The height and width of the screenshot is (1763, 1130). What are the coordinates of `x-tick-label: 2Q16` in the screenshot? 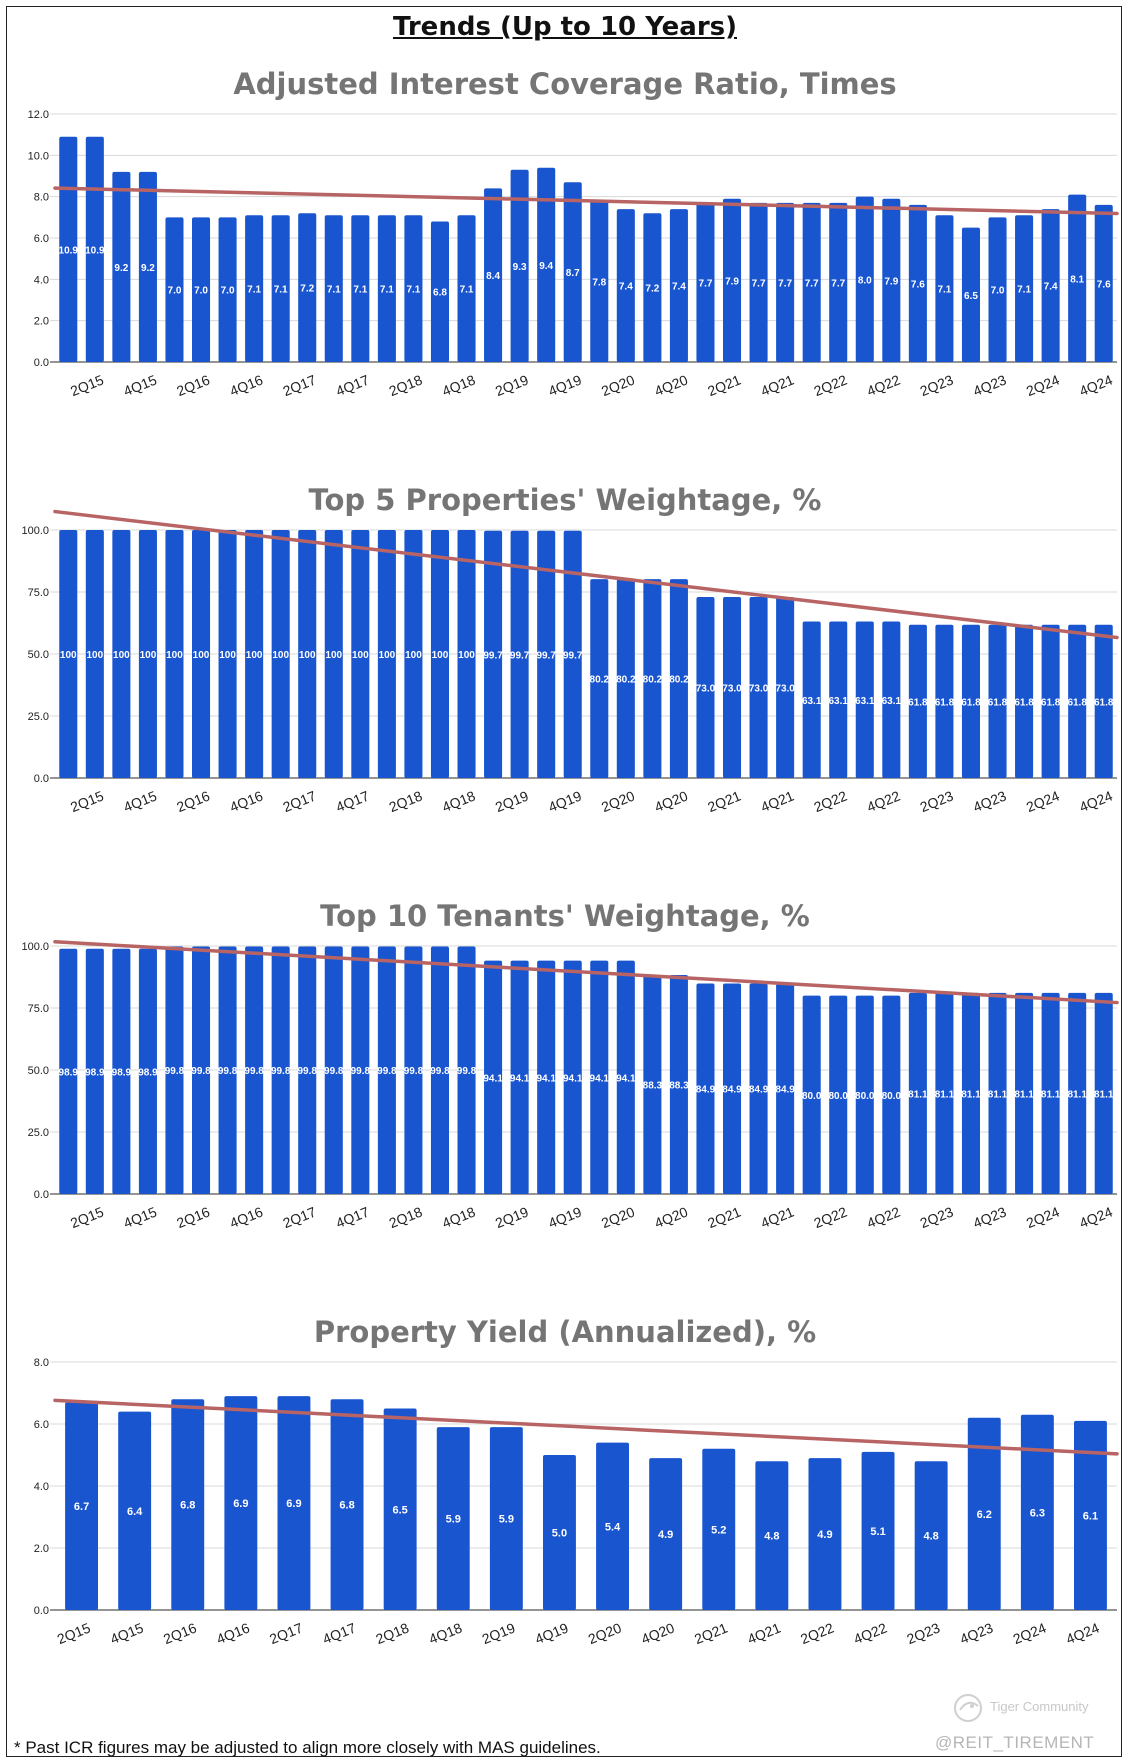 It's located at (193, 1217).